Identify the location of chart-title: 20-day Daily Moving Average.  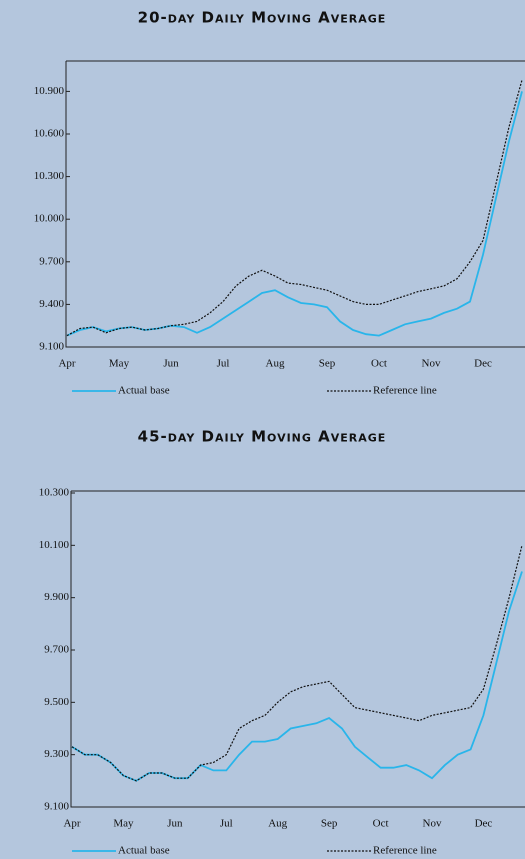
(262, 18).